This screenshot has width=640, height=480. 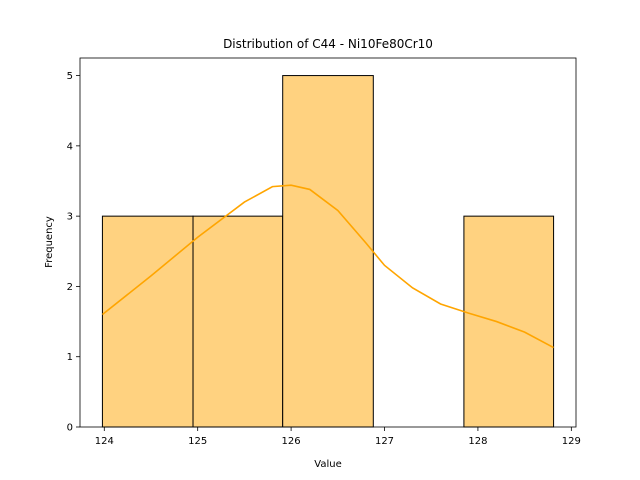 What do you see at coordinates (338, 437) in the screenshot?
I see `x-axis-ticks: 124 125 126 127 128 129` at bounding box center [338, 437].